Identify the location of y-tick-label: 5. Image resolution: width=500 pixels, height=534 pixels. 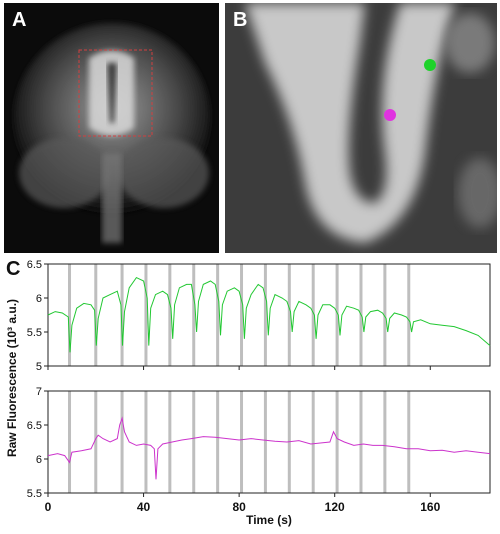
(39, 367).